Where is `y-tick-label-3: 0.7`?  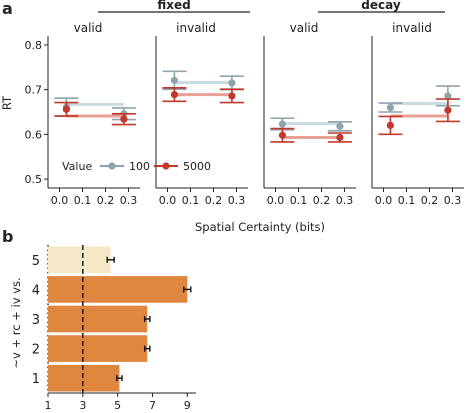
y-tick-label-3: 0.7 is located at coordinates (34, 90).